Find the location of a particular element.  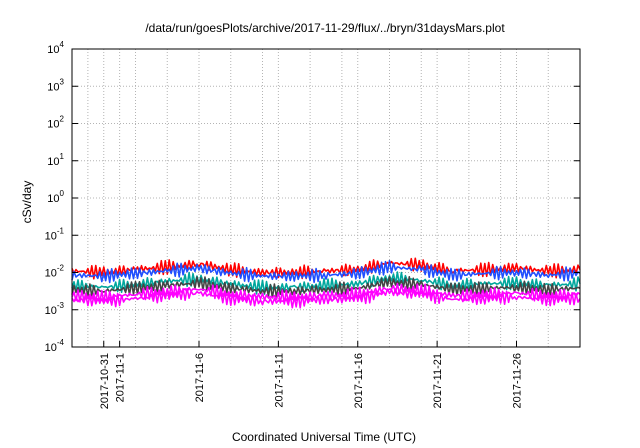

x-tick-label: 2017-11-16 is located at coordinates (359, 380).